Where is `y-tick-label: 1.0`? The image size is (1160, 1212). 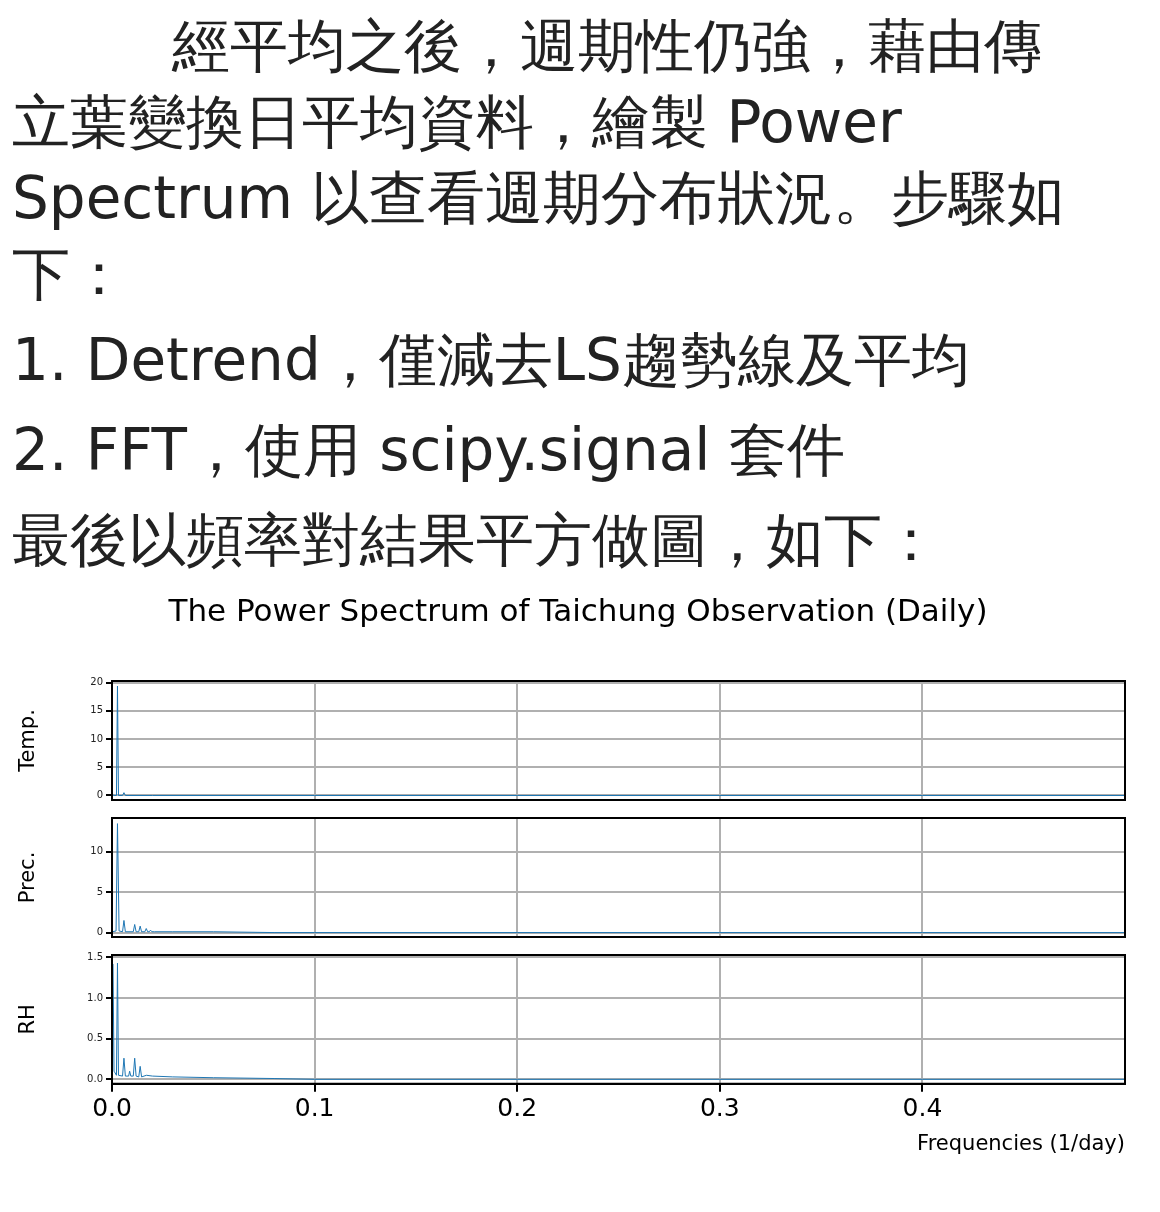
y-tick-label: 1.0 is located at coordinates (95, 997).